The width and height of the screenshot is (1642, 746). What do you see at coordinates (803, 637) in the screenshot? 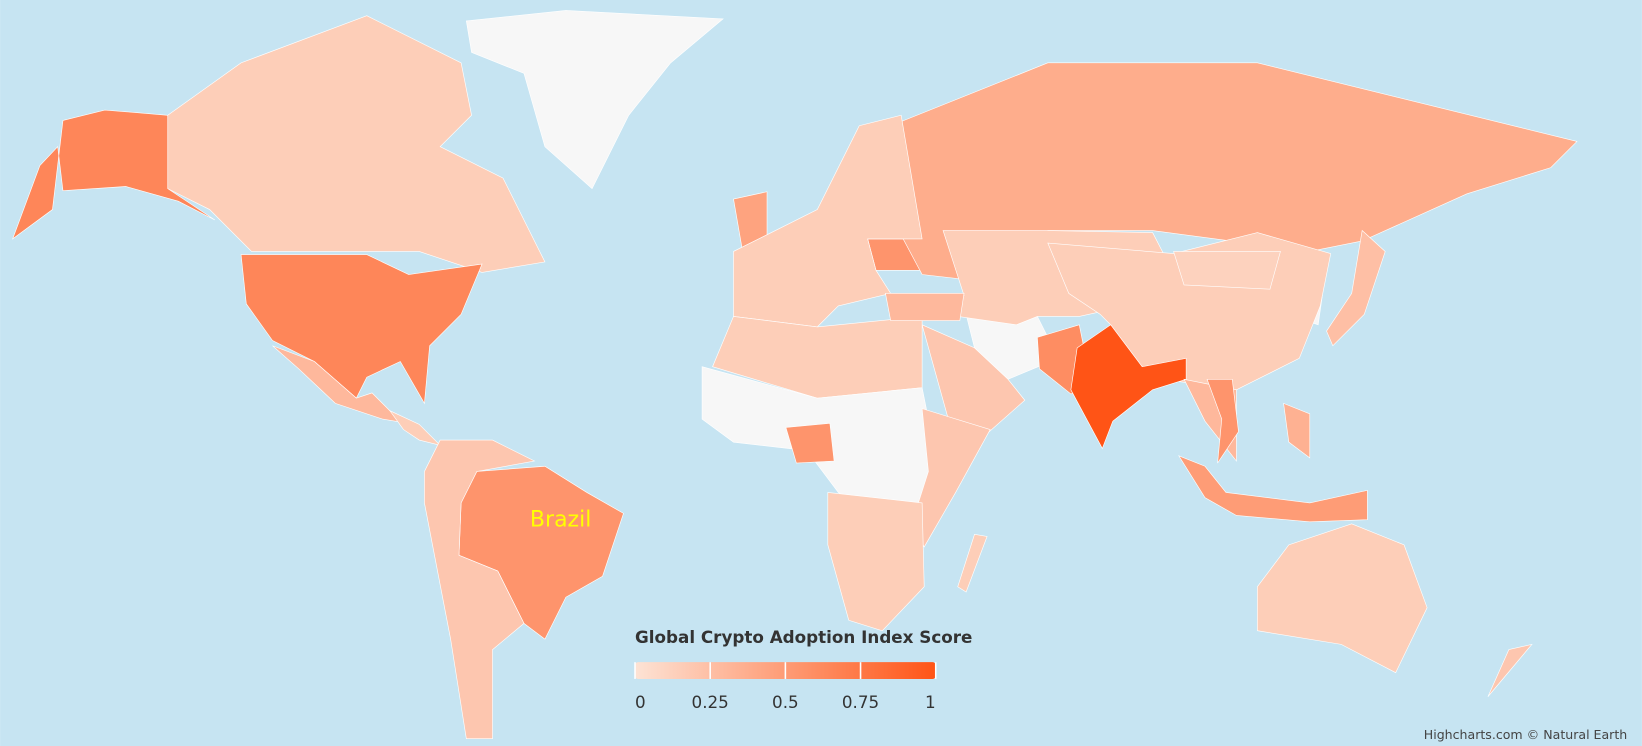
I see `legend-title: Global Crypto Adoption Index Score` at bounding box center [803, 637].